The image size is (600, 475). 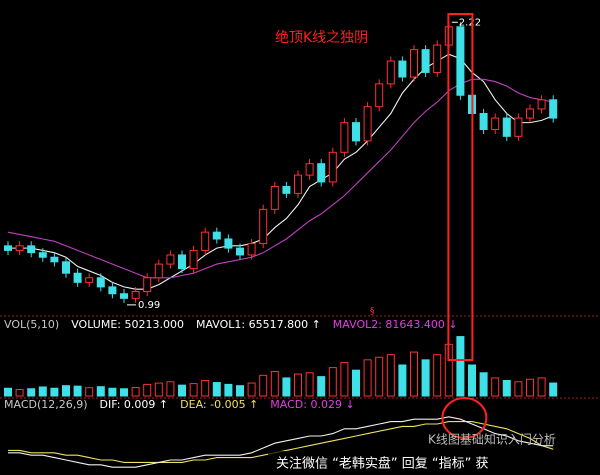 I want to click on footer-backdrop, so click(x=434, y=463).